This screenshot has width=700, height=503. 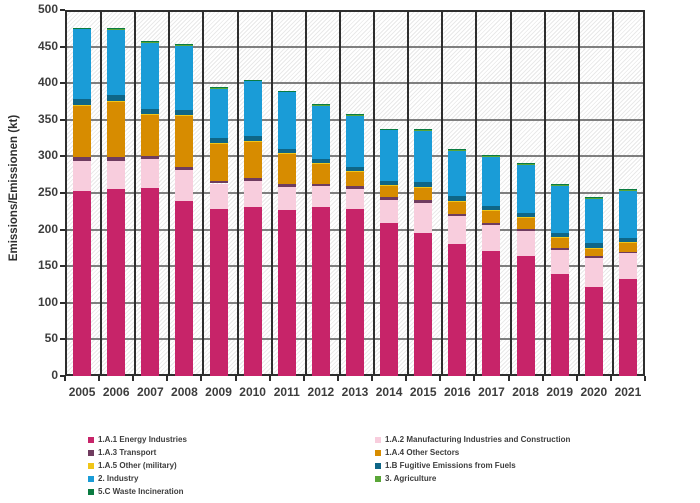 I want to click on legend-item: 1.B Fugitive Emissions from Fuels, so click(x=472, y=465).